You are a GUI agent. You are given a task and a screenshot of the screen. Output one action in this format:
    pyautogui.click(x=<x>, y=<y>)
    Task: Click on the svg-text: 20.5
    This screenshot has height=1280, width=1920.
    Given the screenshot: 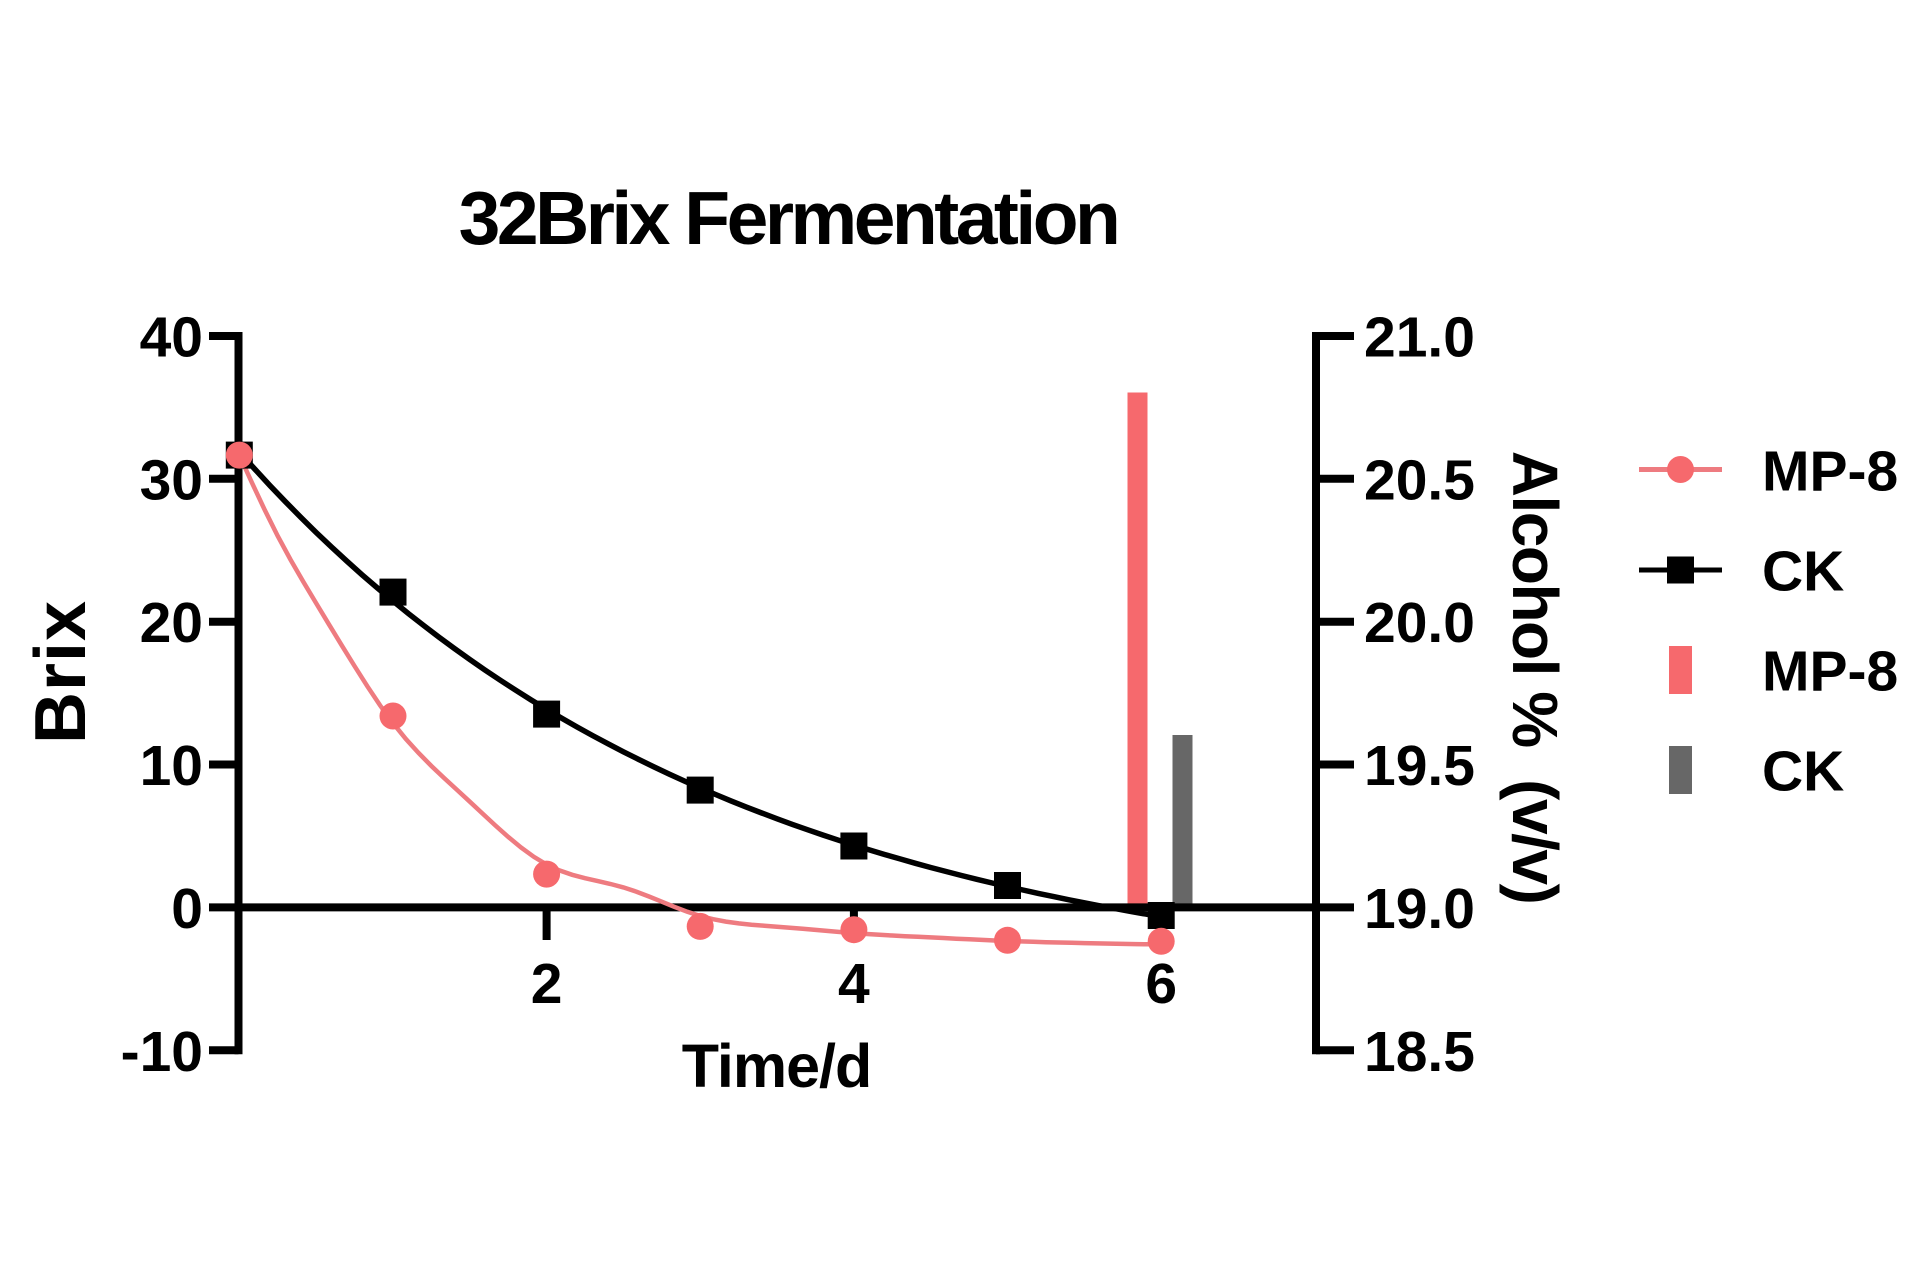 What is the action you would take?
    pyautogui.click(x=1419, y=480)
    